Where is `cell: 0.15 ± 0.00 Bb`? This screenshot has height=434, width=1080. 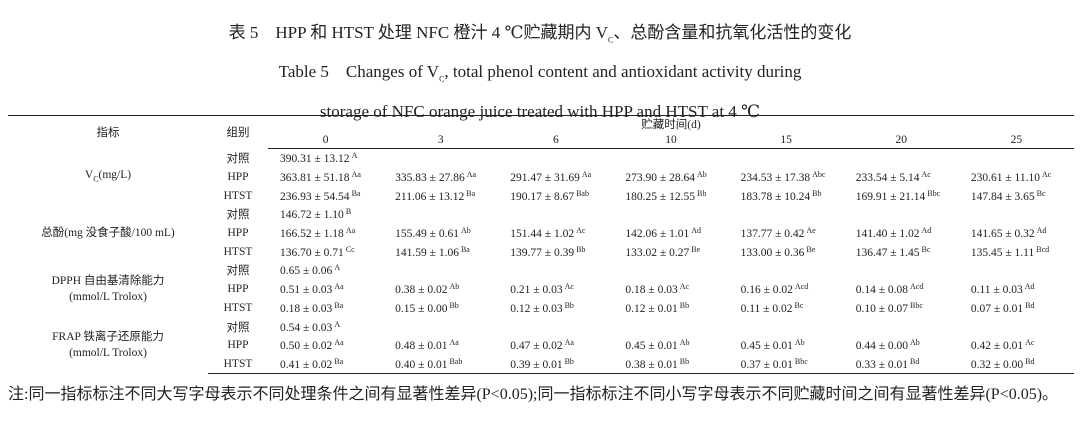 cell: 0.15 ± 0.00 Bb is located at coordinates (440, 308).